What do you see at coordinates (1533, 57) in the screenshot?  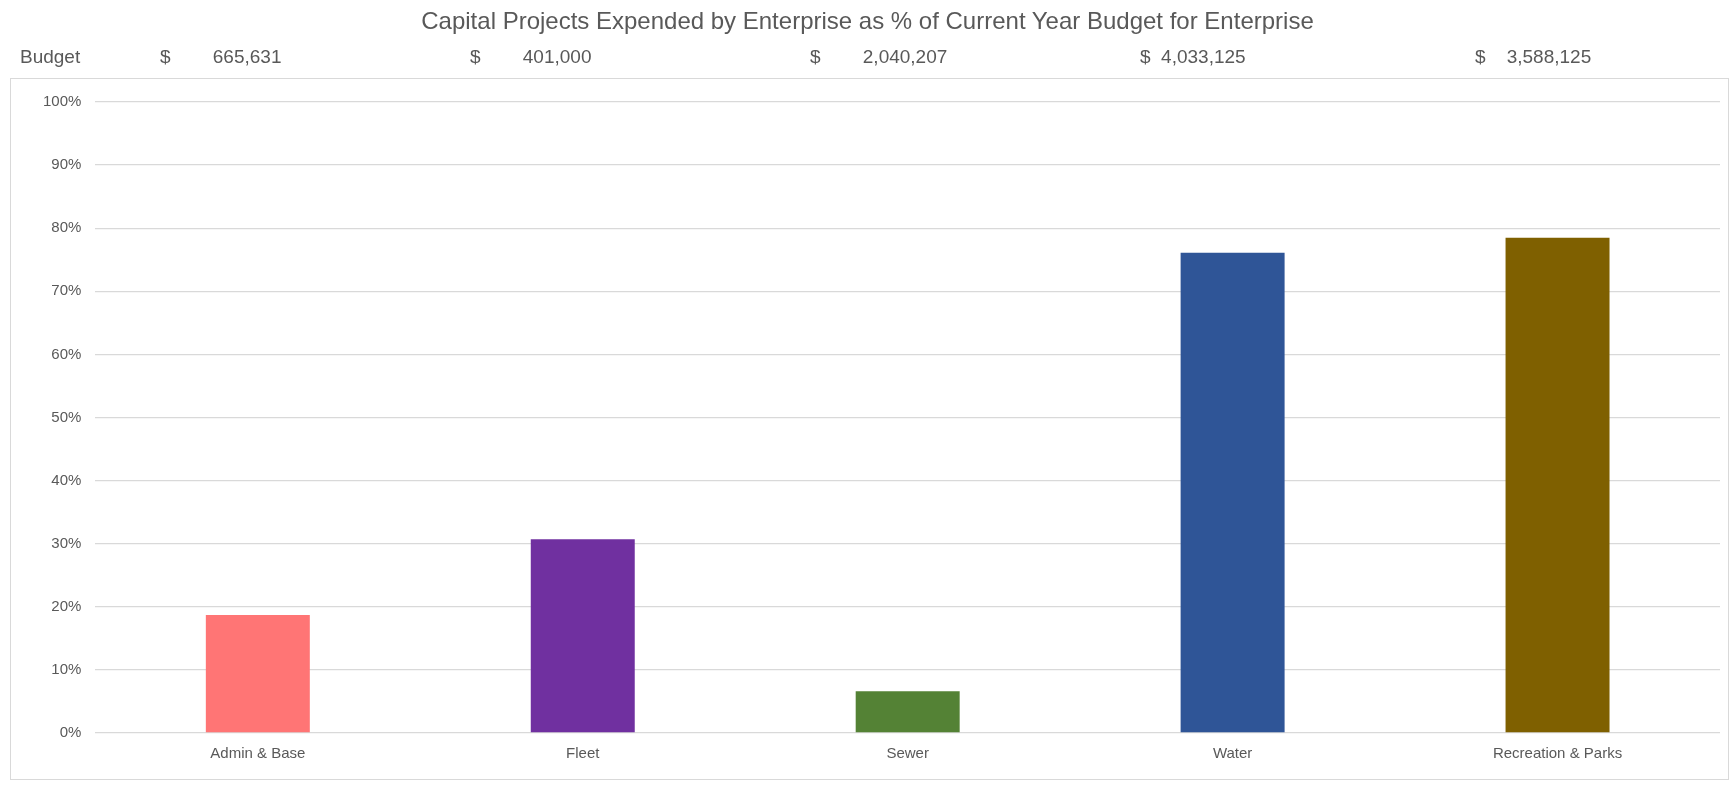 I see `text: $ 3,588,125` at bounding box center [1533, 57].